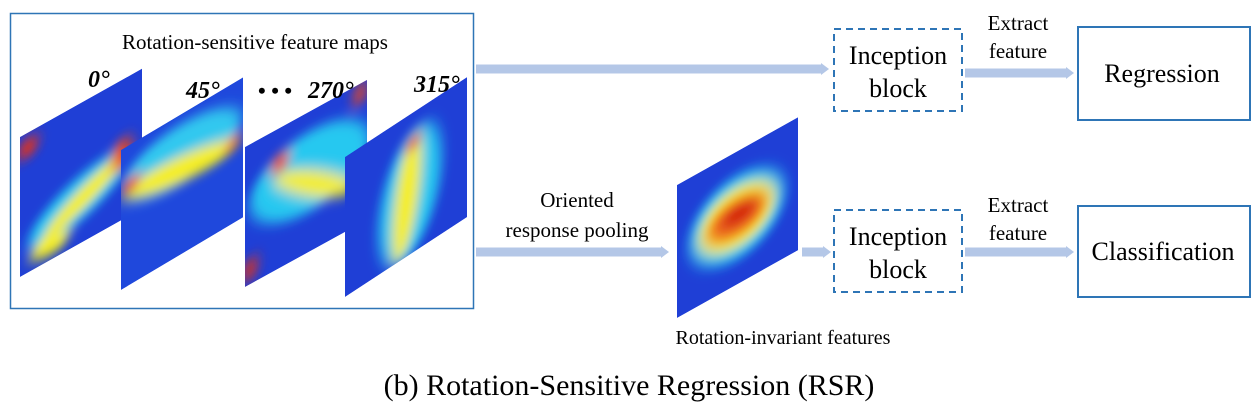 The image size is (1258, 410). I want to click on top-inception-line2: block, so click(898, 88).